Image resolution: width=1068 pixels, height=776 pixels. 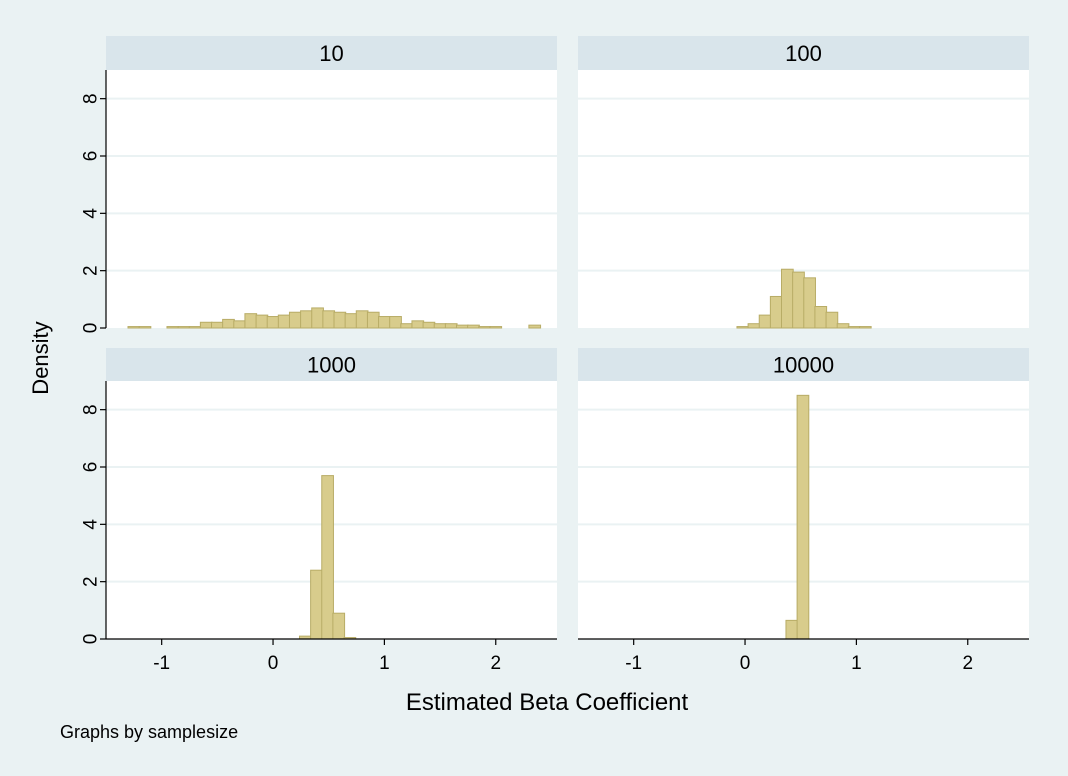 I want to click on panel-strip-label: 100, so click(x=803, y=53).